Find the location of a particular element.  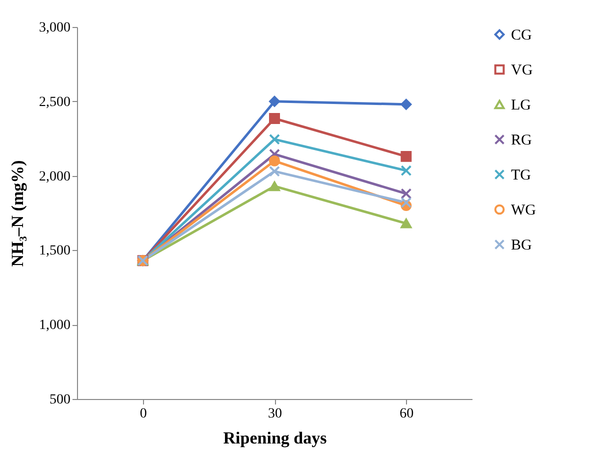

y-tick-label: 1,500 is located at coordinates (54, 251).